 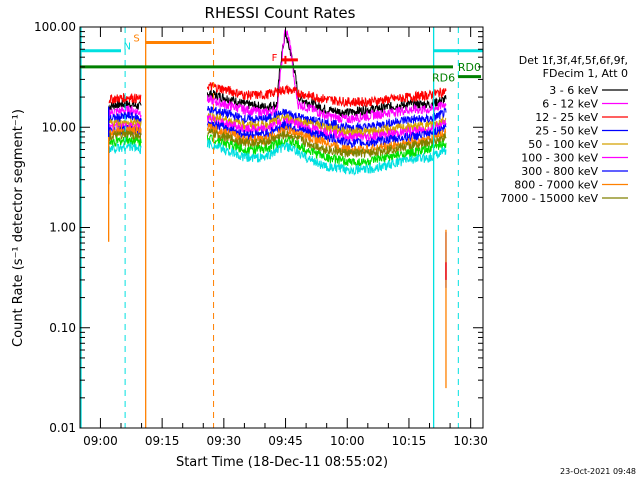 What do you see at coordinates (282, 462) in the screenshot?
I see `x-axis-label: Start Time (18-Dec-11 08:55:02)` at bounding box center [282, 462].